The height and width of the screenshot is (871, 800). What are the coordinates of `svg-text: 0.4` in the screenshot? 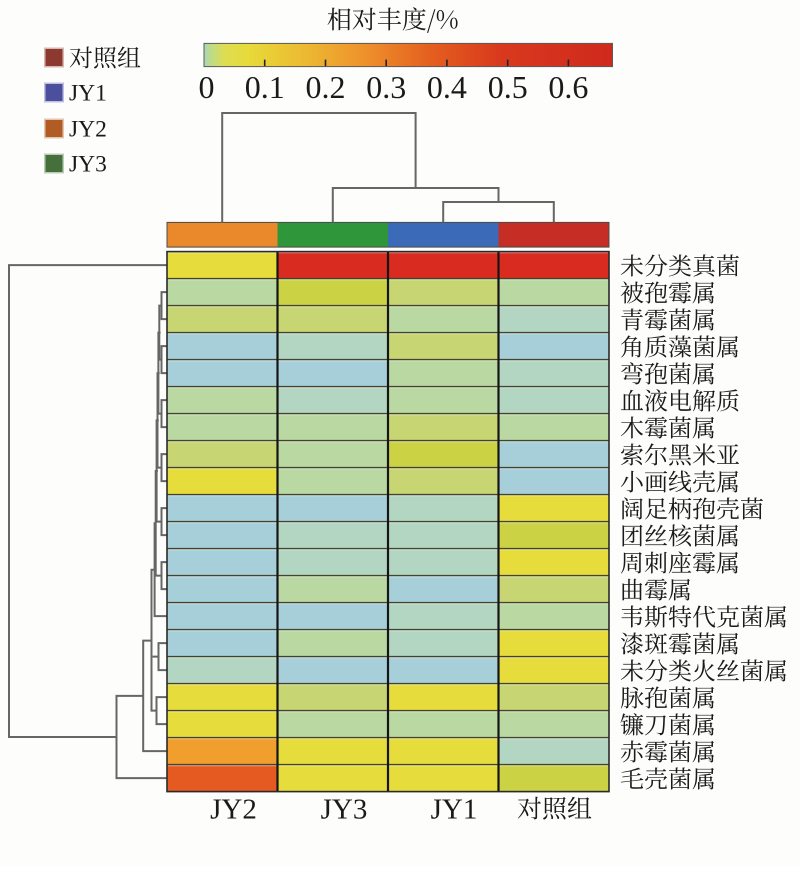 It's located at (447, 87).